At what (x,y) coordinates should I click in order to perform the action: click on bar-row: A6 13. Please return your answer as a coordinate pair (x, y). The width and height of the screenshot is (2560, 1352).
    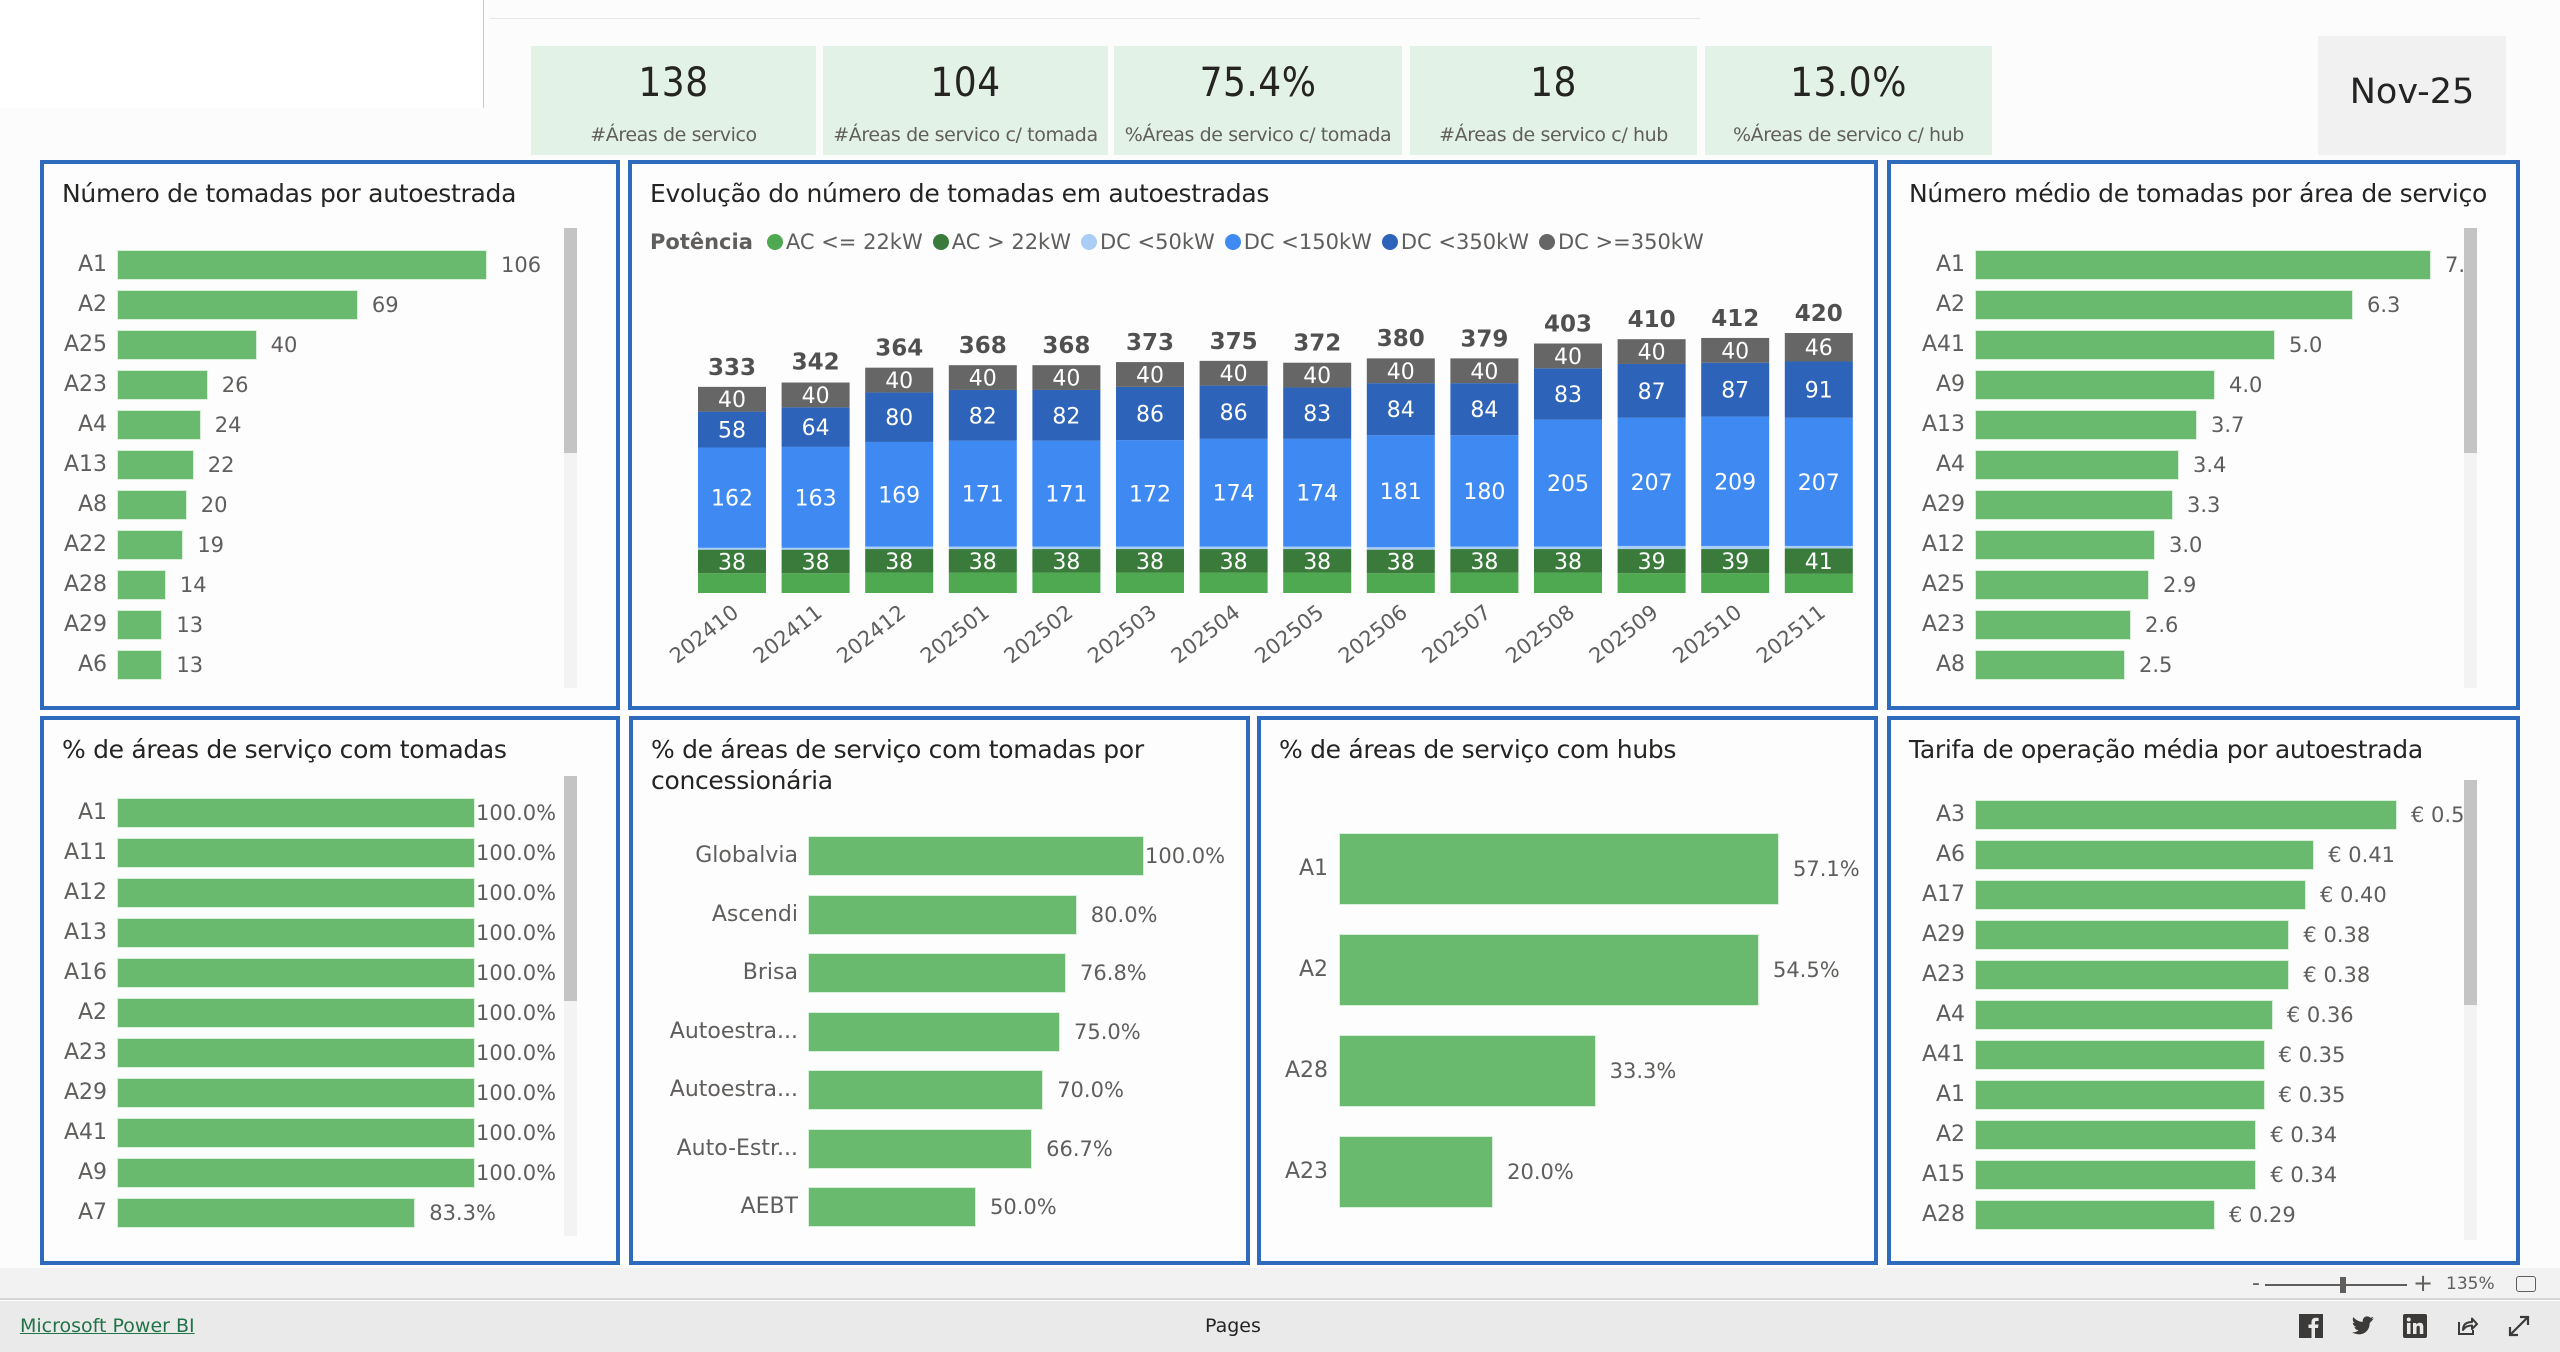
    Looking at the image, I should click on (330, 665).